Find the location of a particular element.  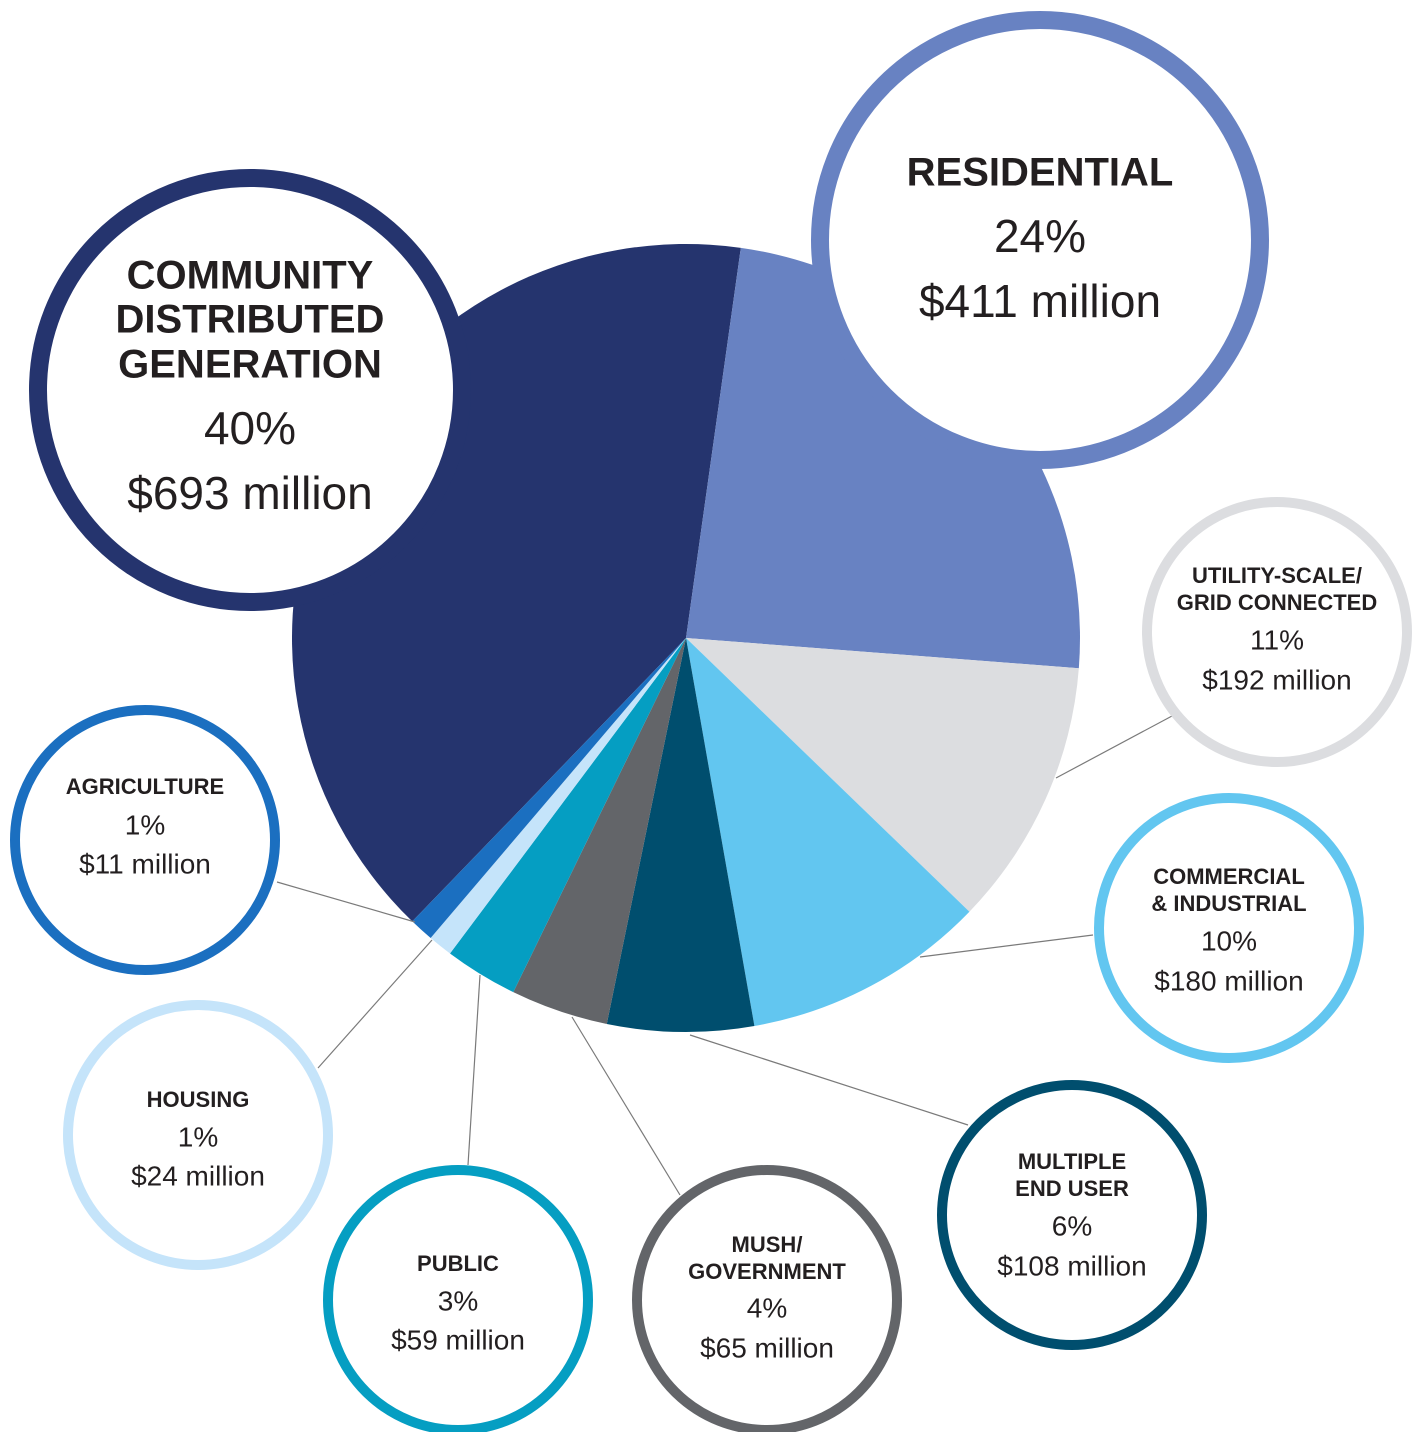

percent-label: 3% is located at coordinates (458, 1300).